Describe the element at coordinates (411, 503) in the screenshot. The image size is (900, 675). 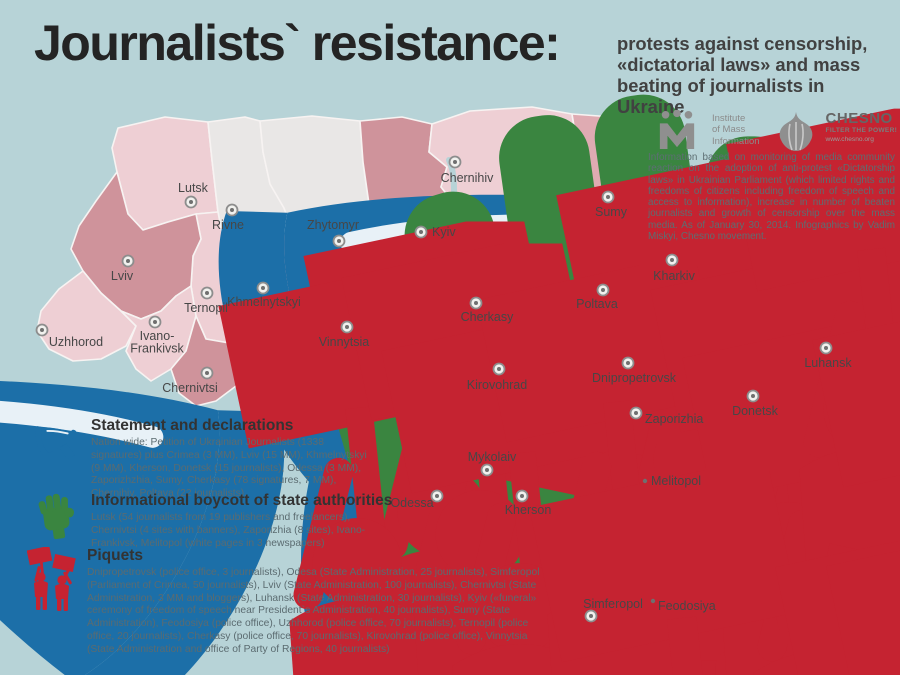
I see `city-label-odessa: Odessa` at that location.